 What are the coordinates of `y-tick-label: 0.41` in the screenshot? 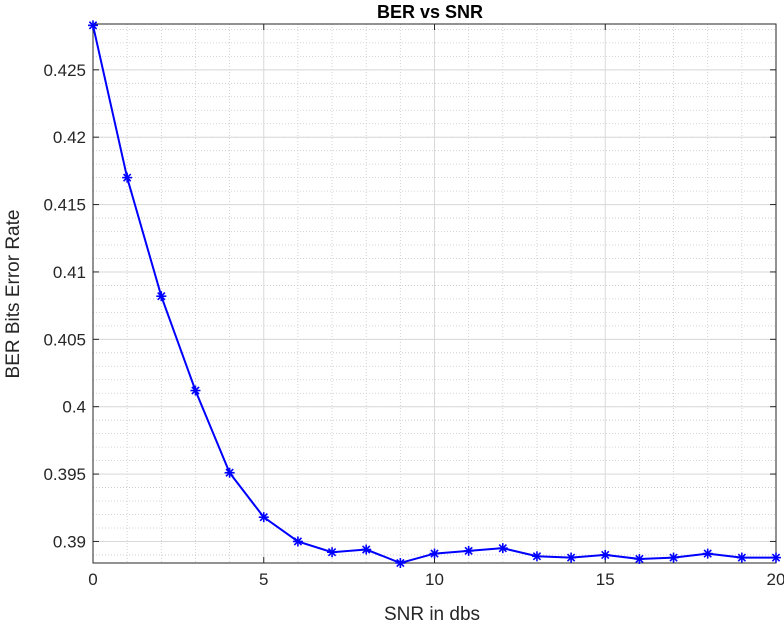 It's located at (69, 272).